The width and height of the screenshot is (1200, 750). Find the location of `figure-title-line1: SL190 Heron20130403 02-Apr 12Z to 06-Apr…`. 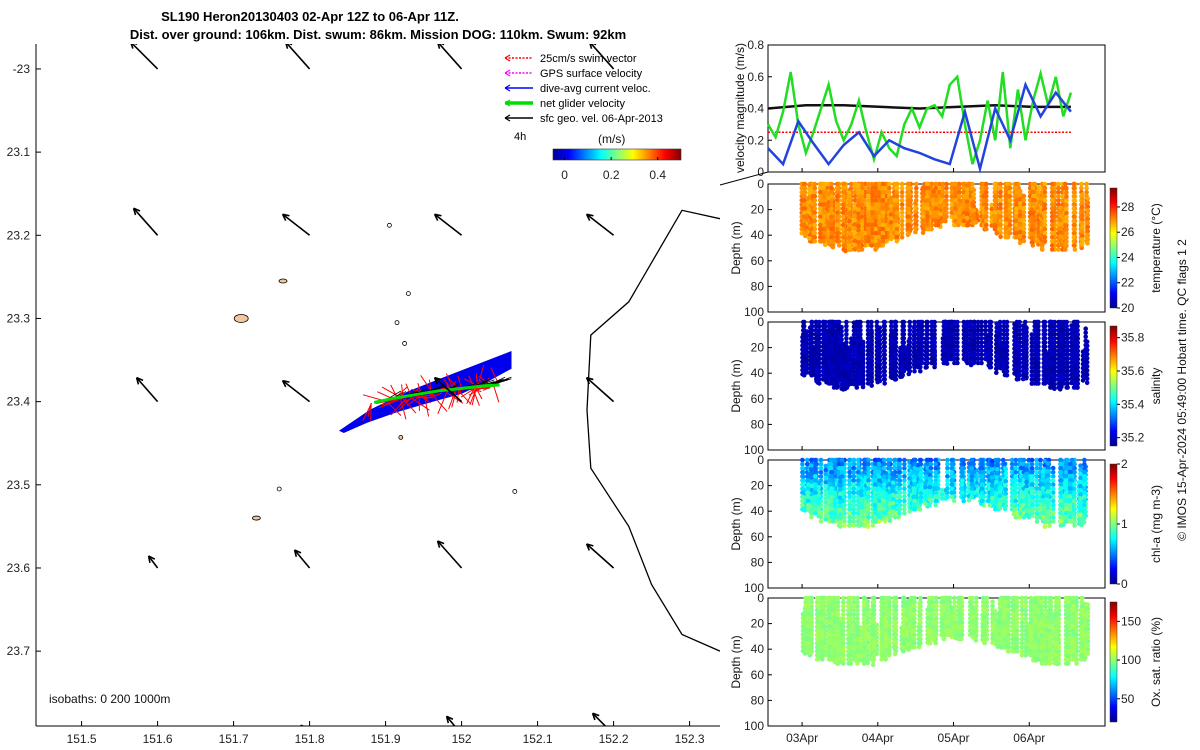

figure-title-line1: SL190 Heron20130403 02-Apr 12Z to 06-Apr… is located at coordinates (310, 16).